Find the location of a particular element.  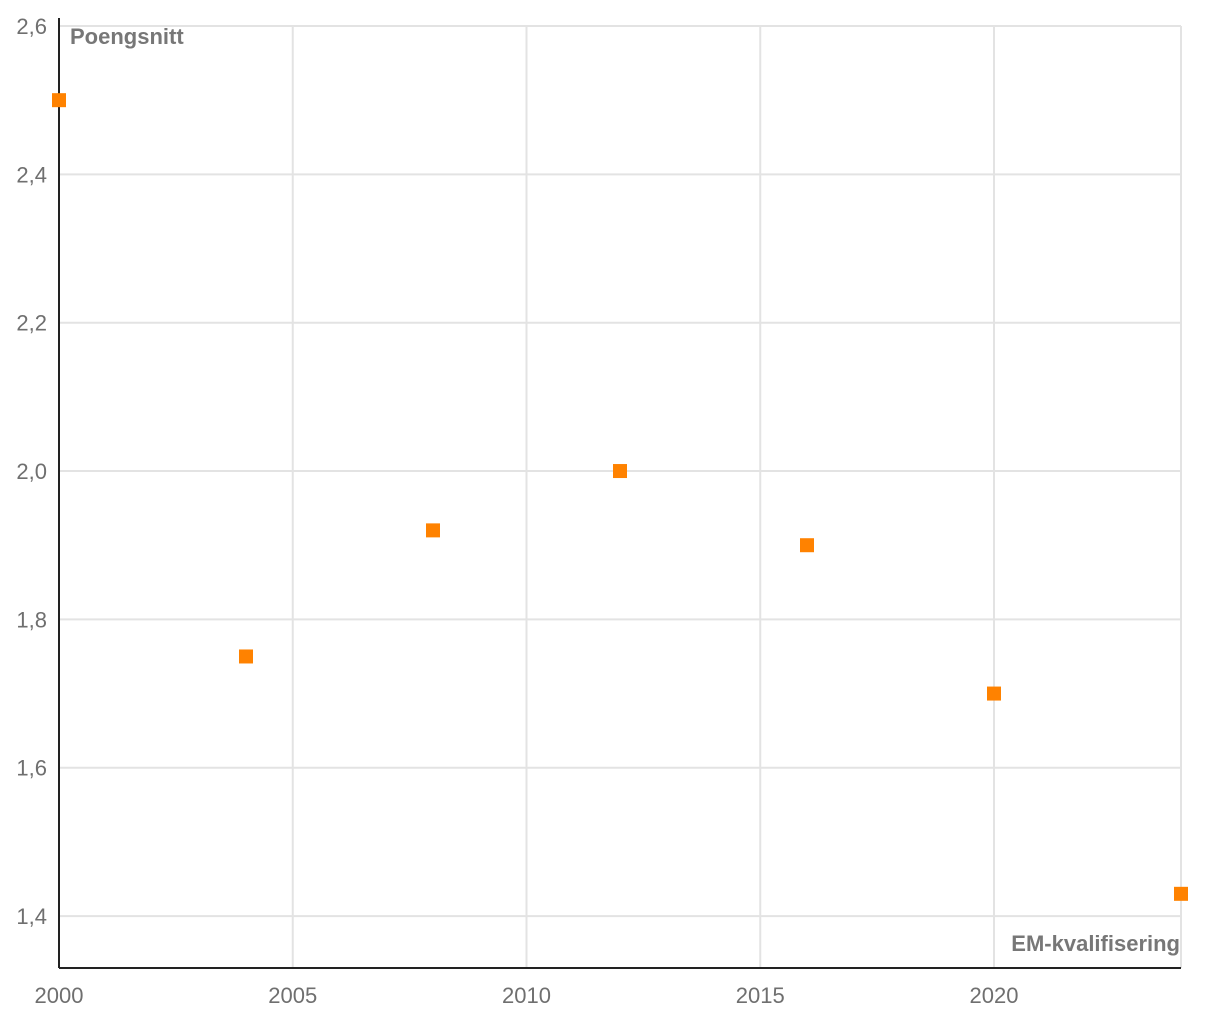

y-tick-label: 2,4 is located at coordinates (31, 174).